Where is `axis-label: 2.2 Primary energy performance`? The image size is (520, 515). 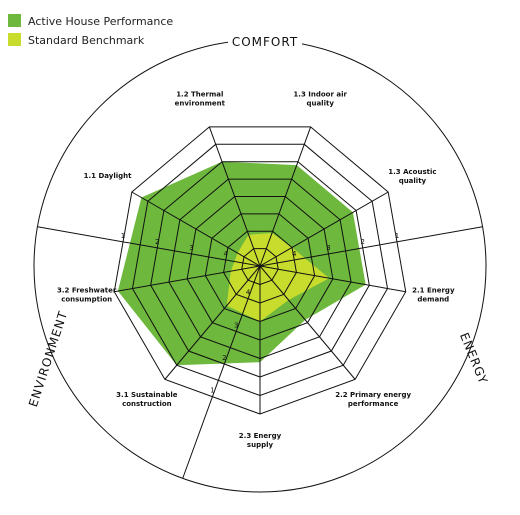
axis-label: 2.2 Primary energy performance is located at coordinates (373, 399).